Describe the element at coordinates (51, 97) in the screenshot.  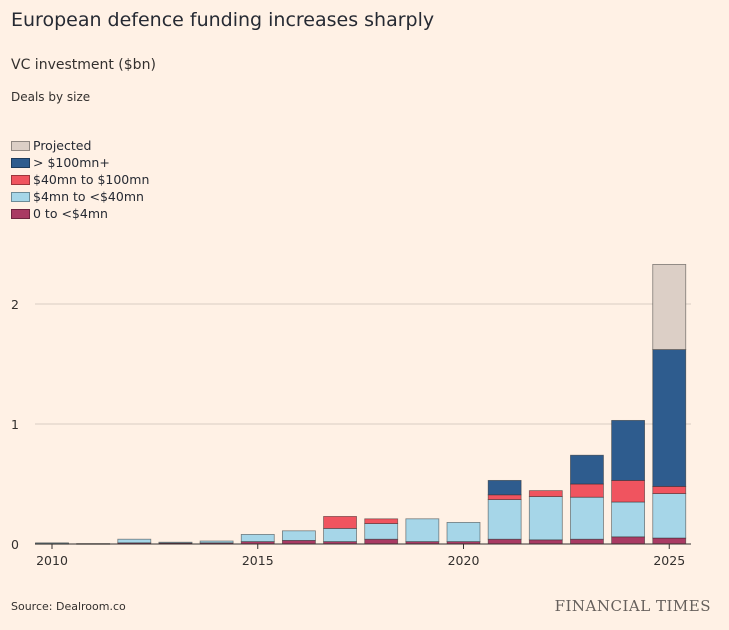
I see `chart-subhead: Deals by size` at that location.